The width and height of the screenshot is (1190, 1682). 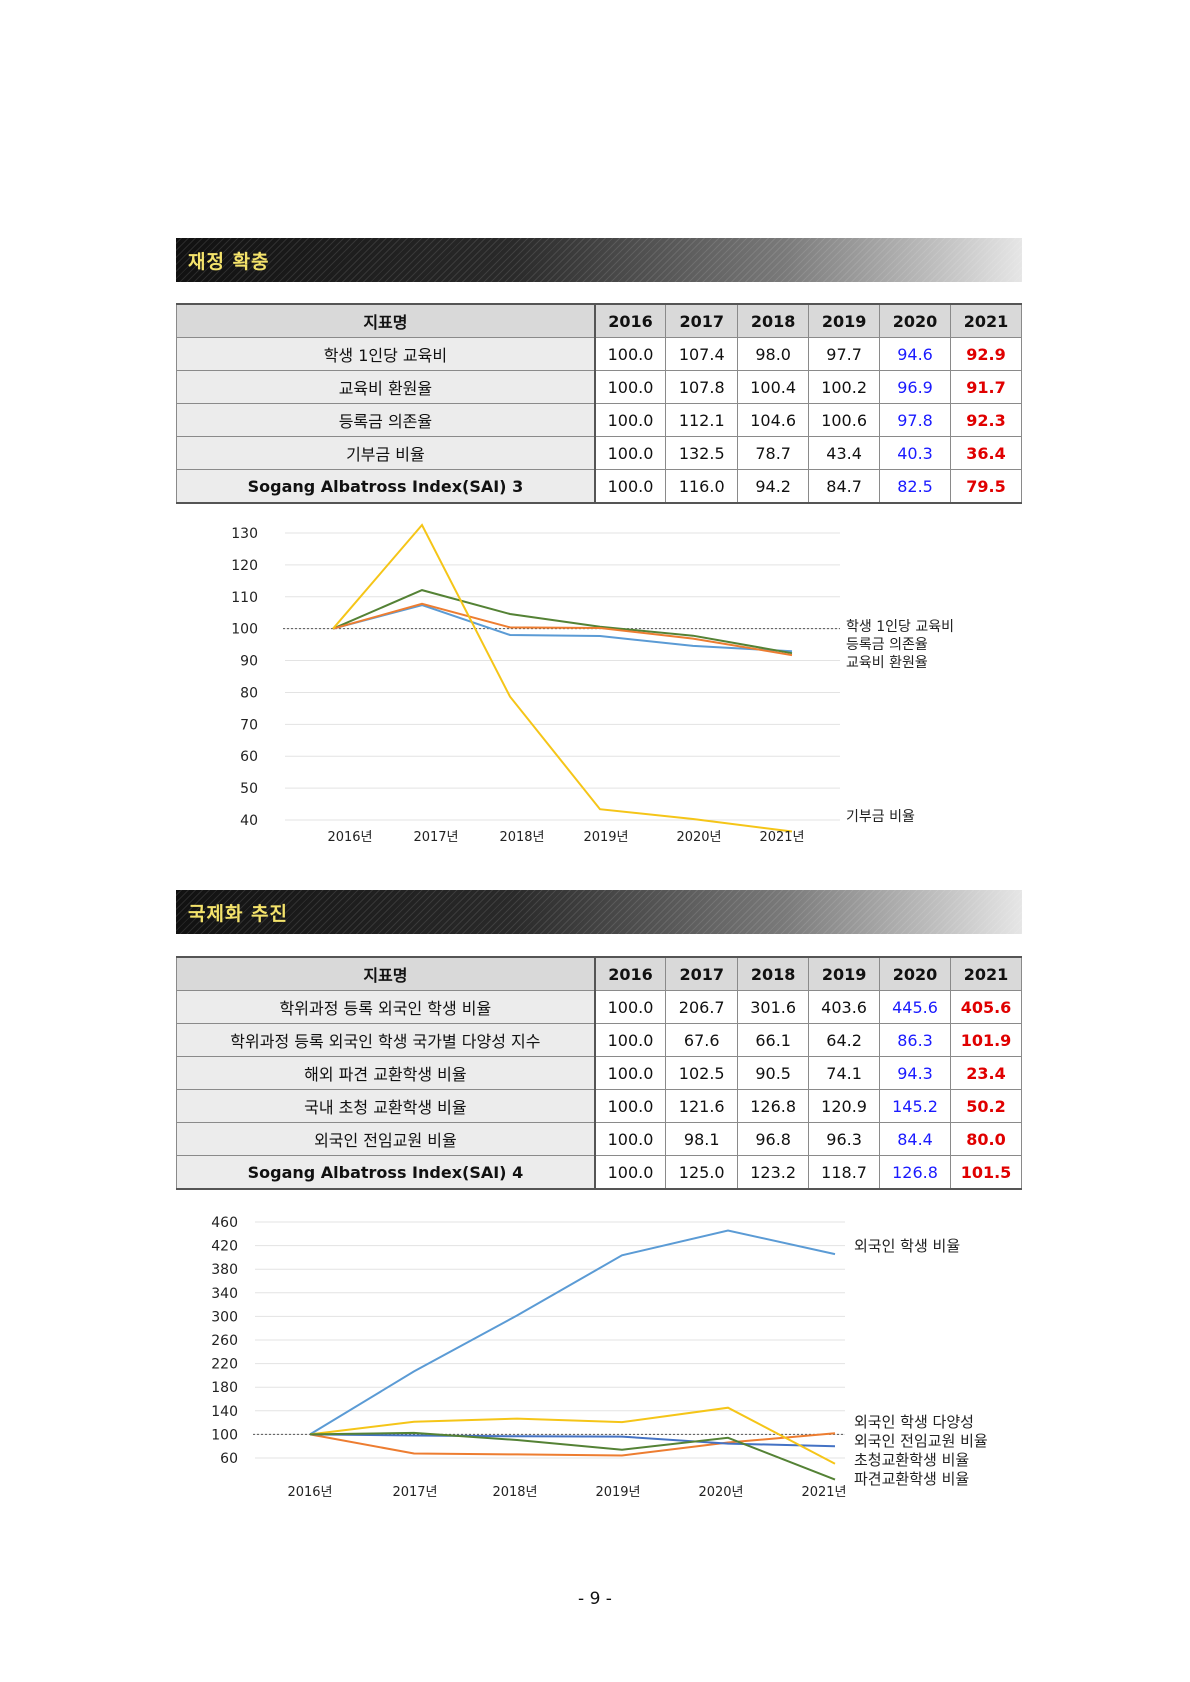 What do you see at coordinates (986, 420) in the screenshot?
I see `value-cell: 92.3` at bounding box center [986, 420].